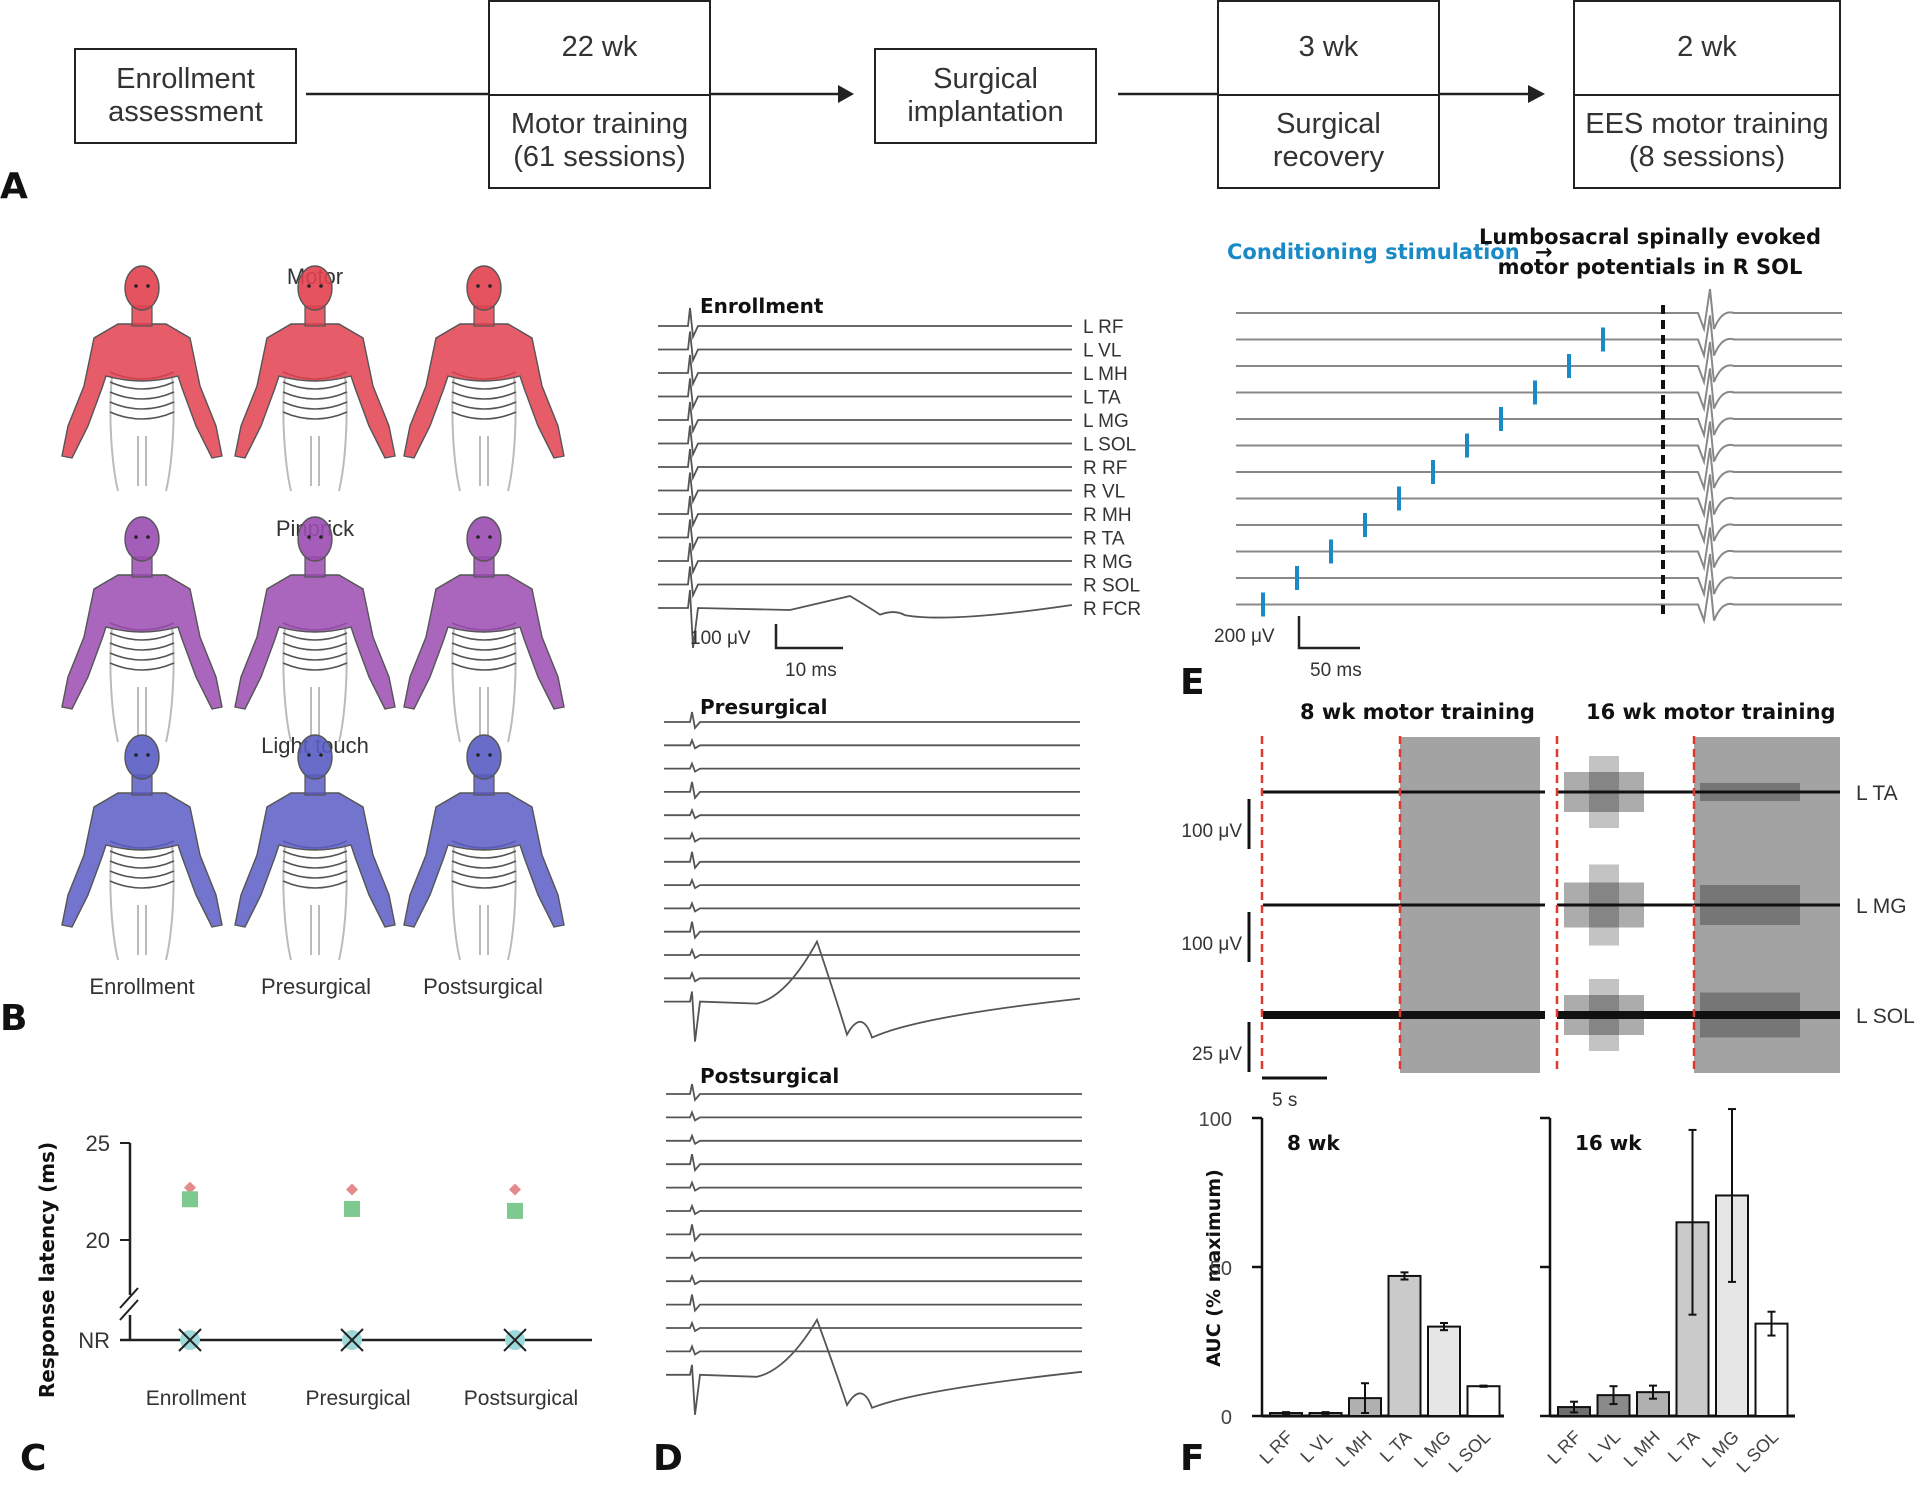  I want to click on y-tick-label: 50, so click(1221, 1269).